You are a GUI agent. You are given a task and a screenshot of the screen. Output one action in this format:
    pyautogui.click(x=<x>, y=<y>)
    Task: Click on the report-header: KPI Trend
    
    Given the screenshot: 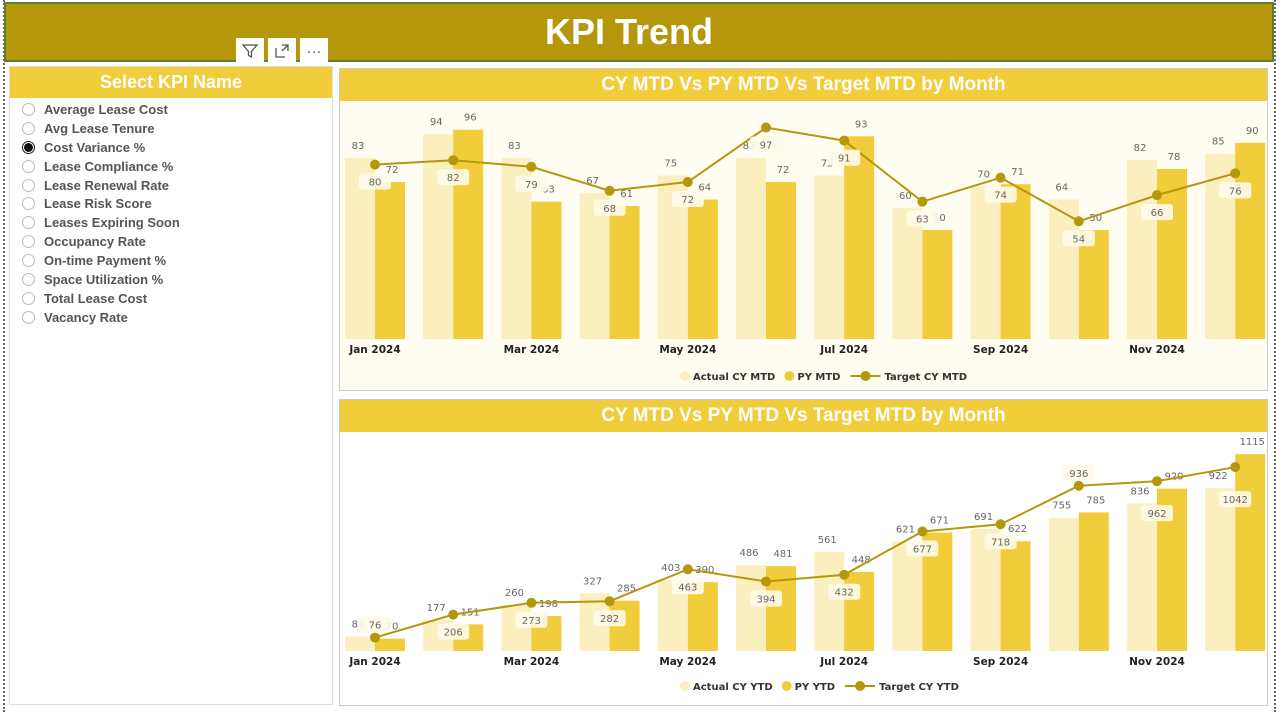 What is the action you would take?
    pyautogui.click(x=639, y=32)
    